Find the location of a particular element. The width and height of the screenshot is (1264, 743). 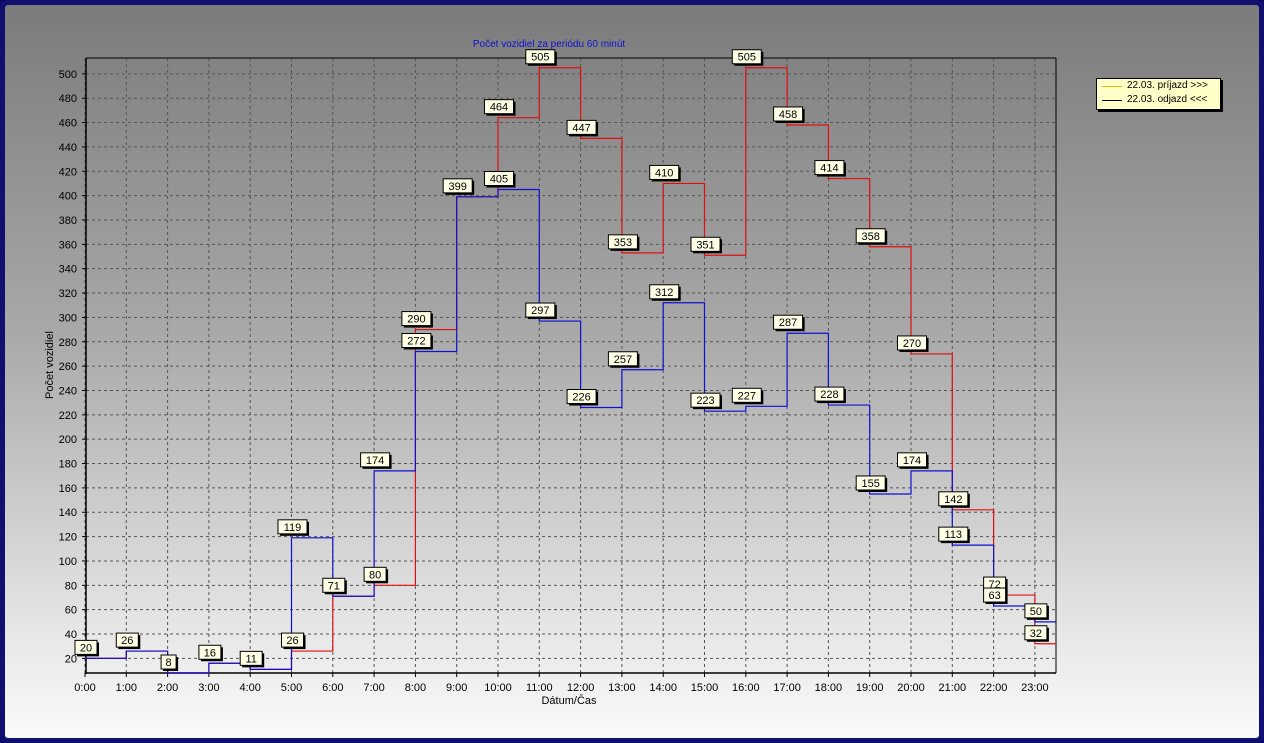

y-tick-label: 20 is located at coordinates (71, 659).